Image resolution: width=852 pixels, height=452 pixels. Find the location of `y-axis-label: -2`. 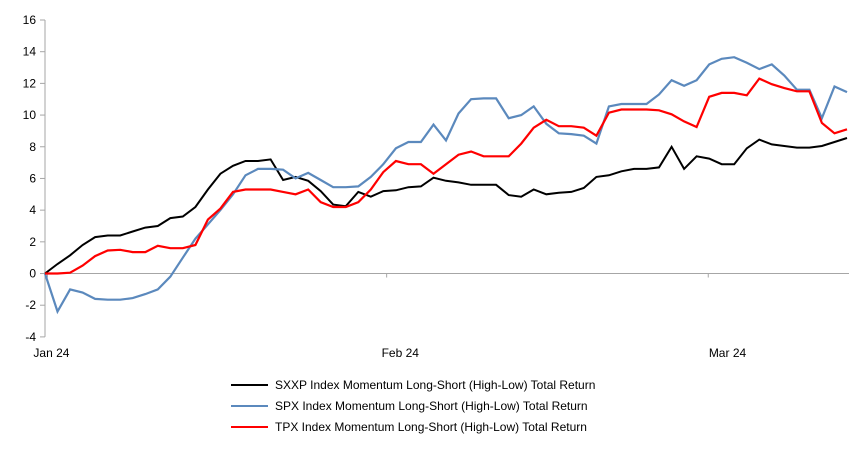

y-axis-label: -2 is located at coordinates (30, 305).